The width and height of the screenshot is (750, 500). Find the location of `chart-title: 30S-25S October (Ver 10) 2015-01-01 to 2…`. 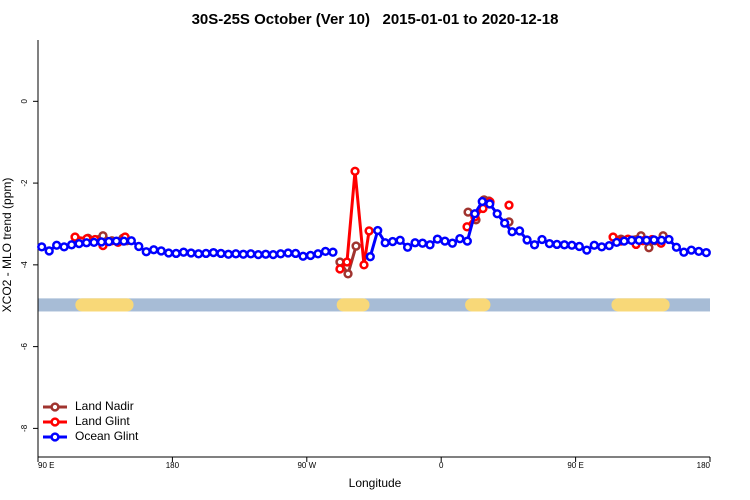

chart-title: 30S-25S October (Ver 10) 2015-01-01 to 2… is located at coordinates (375, 19).